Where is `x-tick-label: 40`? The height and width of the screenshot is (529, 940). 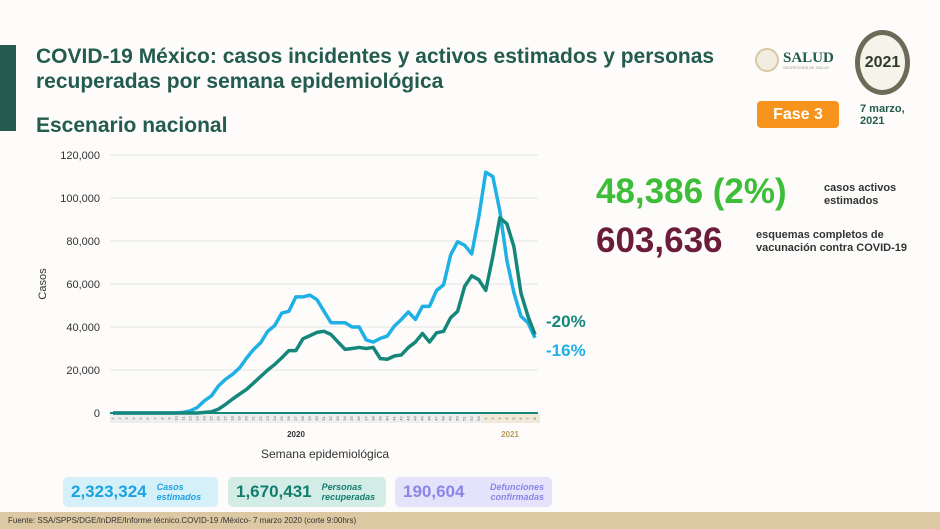
x-tick-label: 40 is located at coordinates (386, 418).